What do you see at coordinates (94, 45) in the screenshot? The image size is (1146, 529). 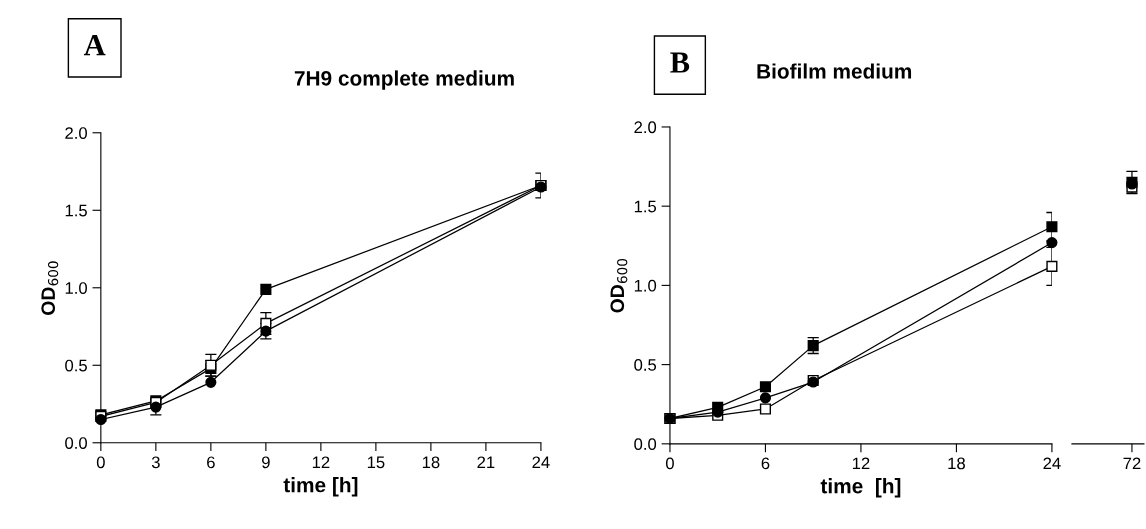 I see `text: A` at bounding box center [94, 45].